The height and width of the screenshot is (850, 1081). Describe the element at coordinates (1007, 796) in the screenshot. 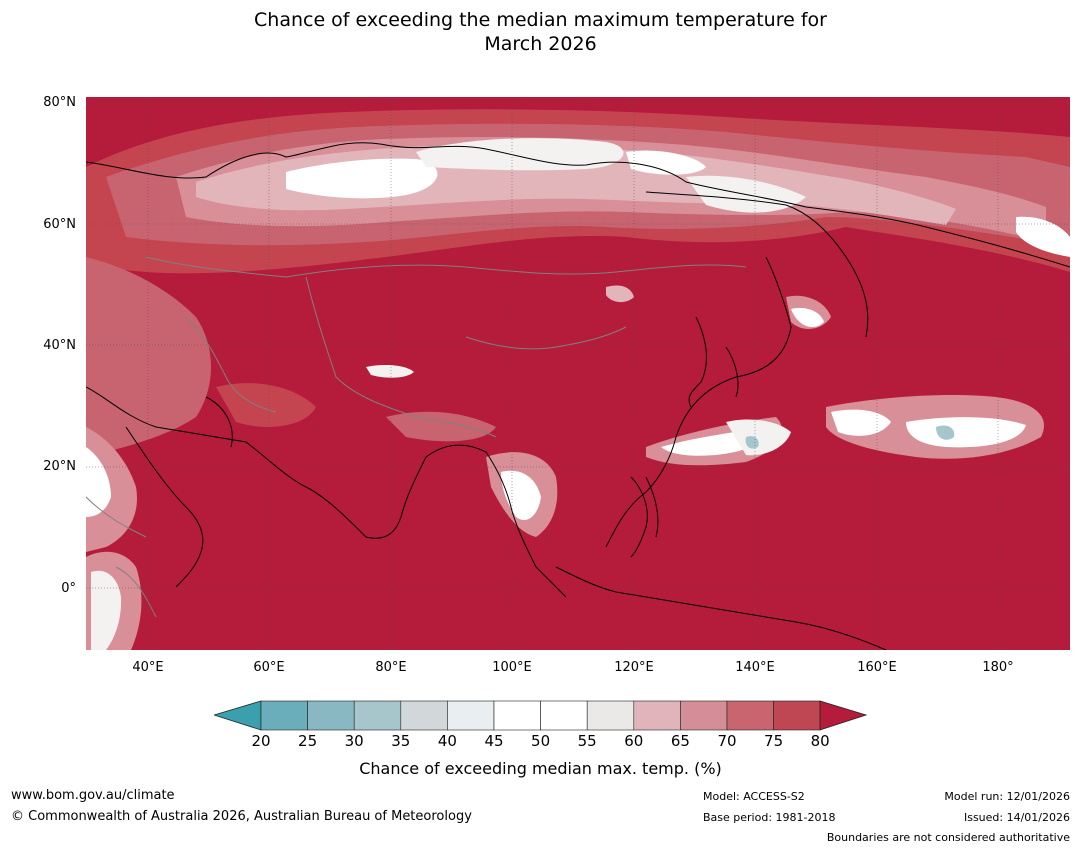

I see `model-run-text: Model run: 12/01/2026` at that location.